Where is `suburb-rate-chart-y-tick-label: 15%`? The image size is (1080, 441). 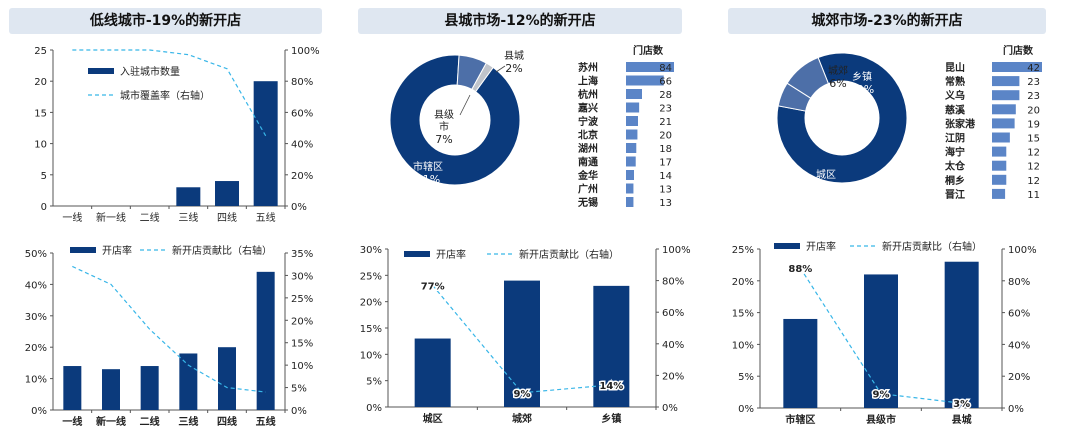 suburb-rate-chart-y-tick-label: 15% is located at coordinates (743, 314).